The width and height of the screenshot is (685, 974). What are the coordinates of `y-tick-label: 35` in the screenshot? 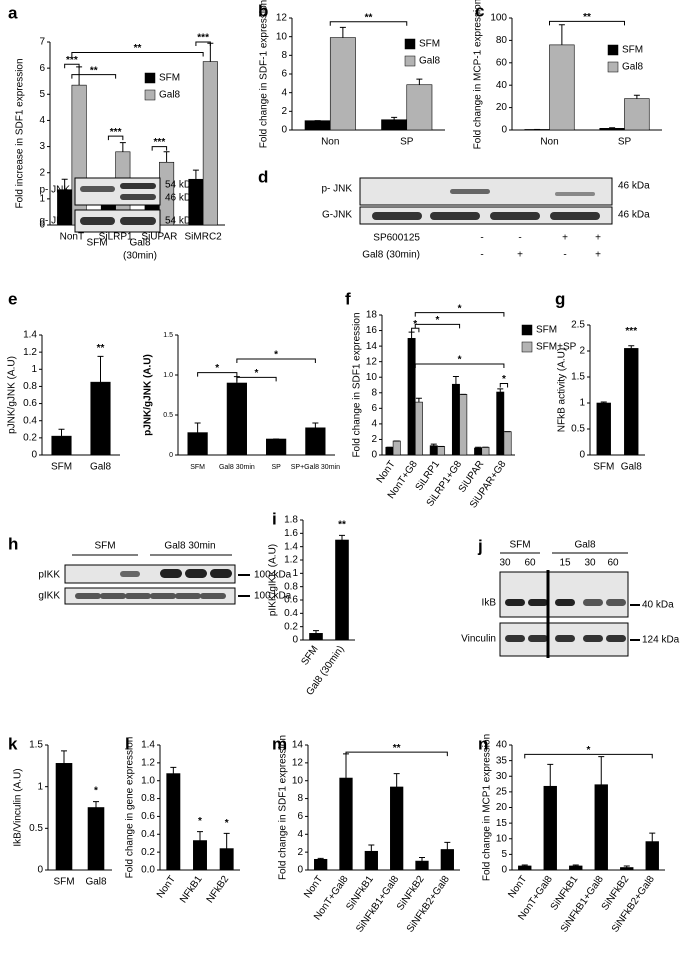 It's located at (502, 760).